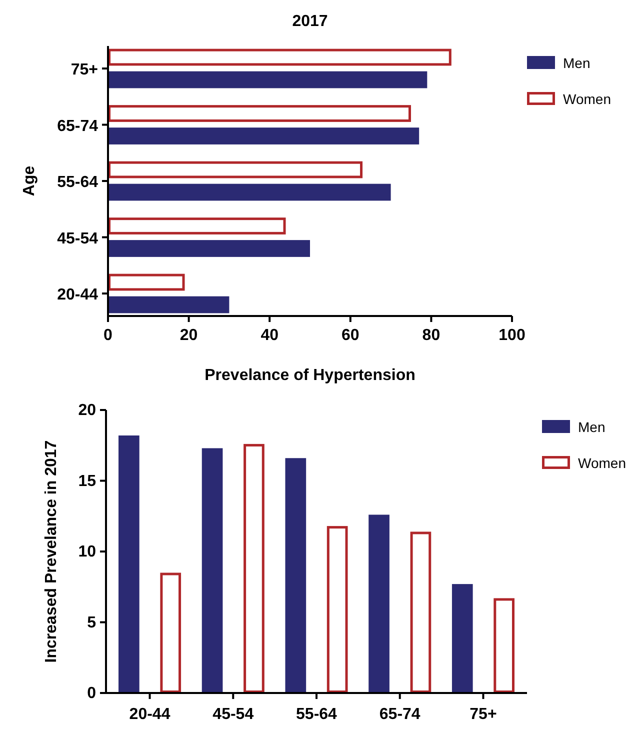  What do you see at coordinates (29, 181) in the screenshot?
I see `y-axis-title: Age` at bounding box center [29, 181].